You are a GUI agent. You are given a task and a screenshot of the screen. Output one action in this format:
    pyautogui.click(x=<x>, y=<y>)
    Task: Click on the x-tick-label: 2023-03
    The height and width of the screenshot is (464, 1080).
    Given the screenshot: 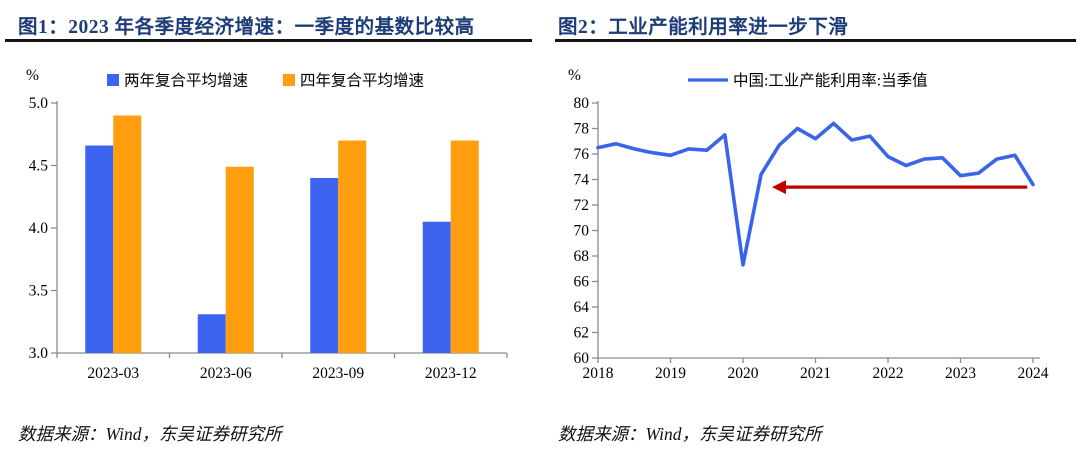 What is the action you would take?
    pyautogui.click(x=113, y=373)
    